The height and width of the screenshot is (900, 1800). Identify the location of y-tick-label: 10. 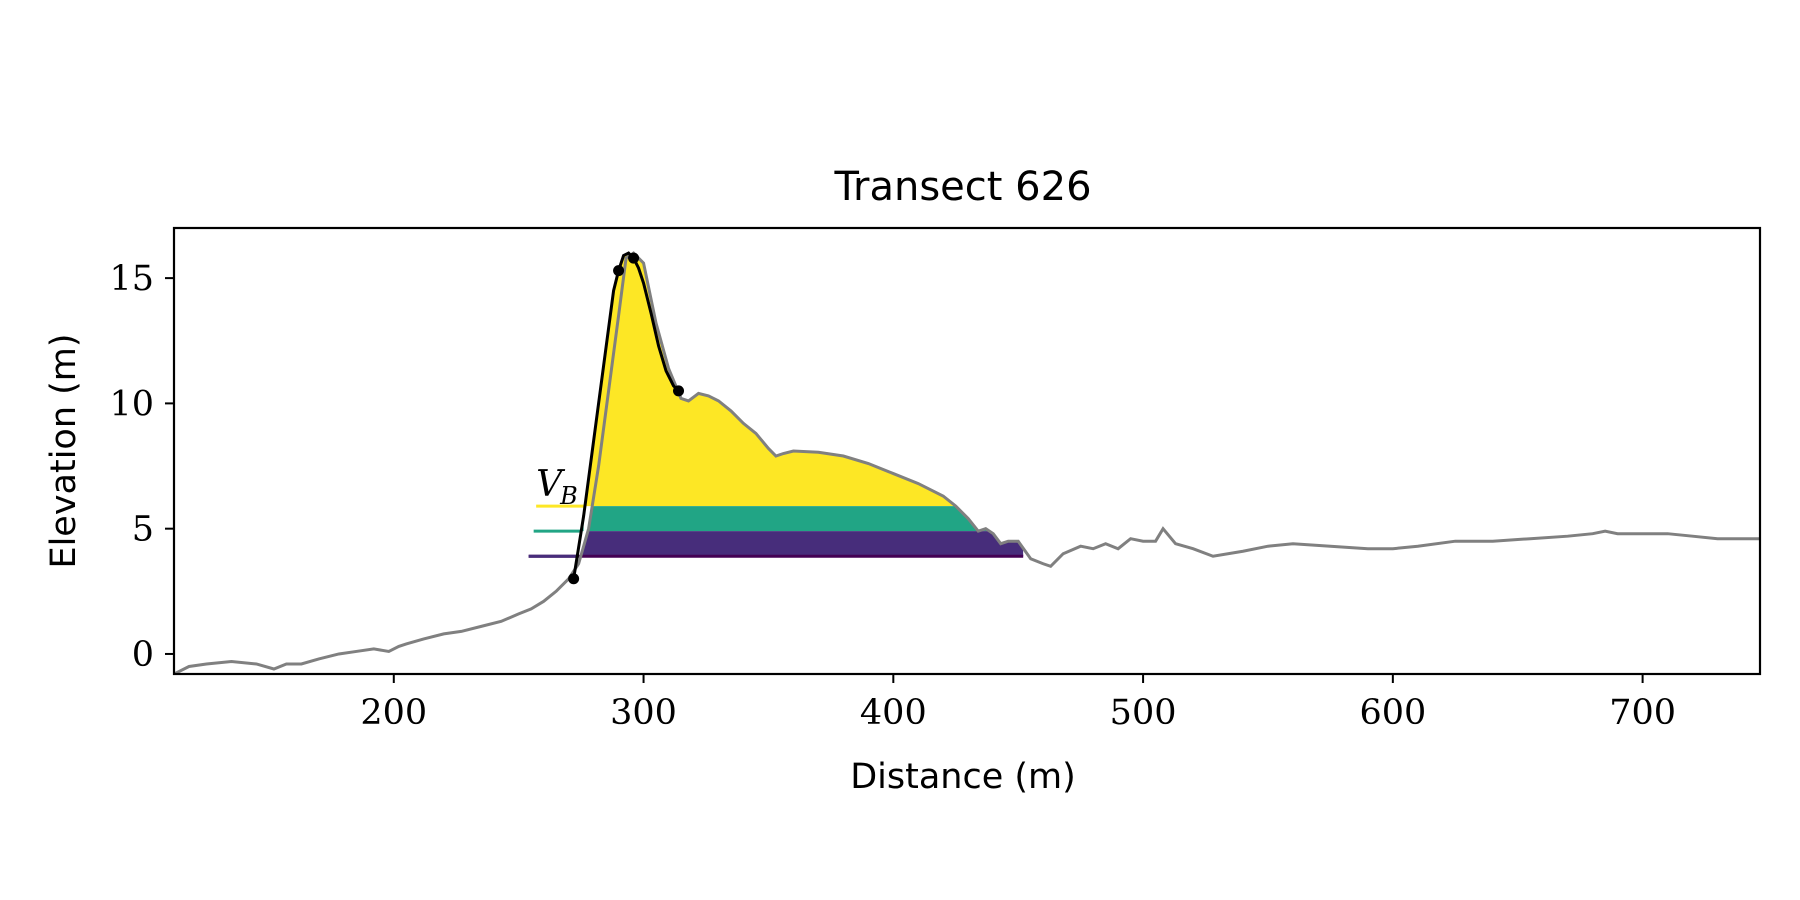
(131, 404).